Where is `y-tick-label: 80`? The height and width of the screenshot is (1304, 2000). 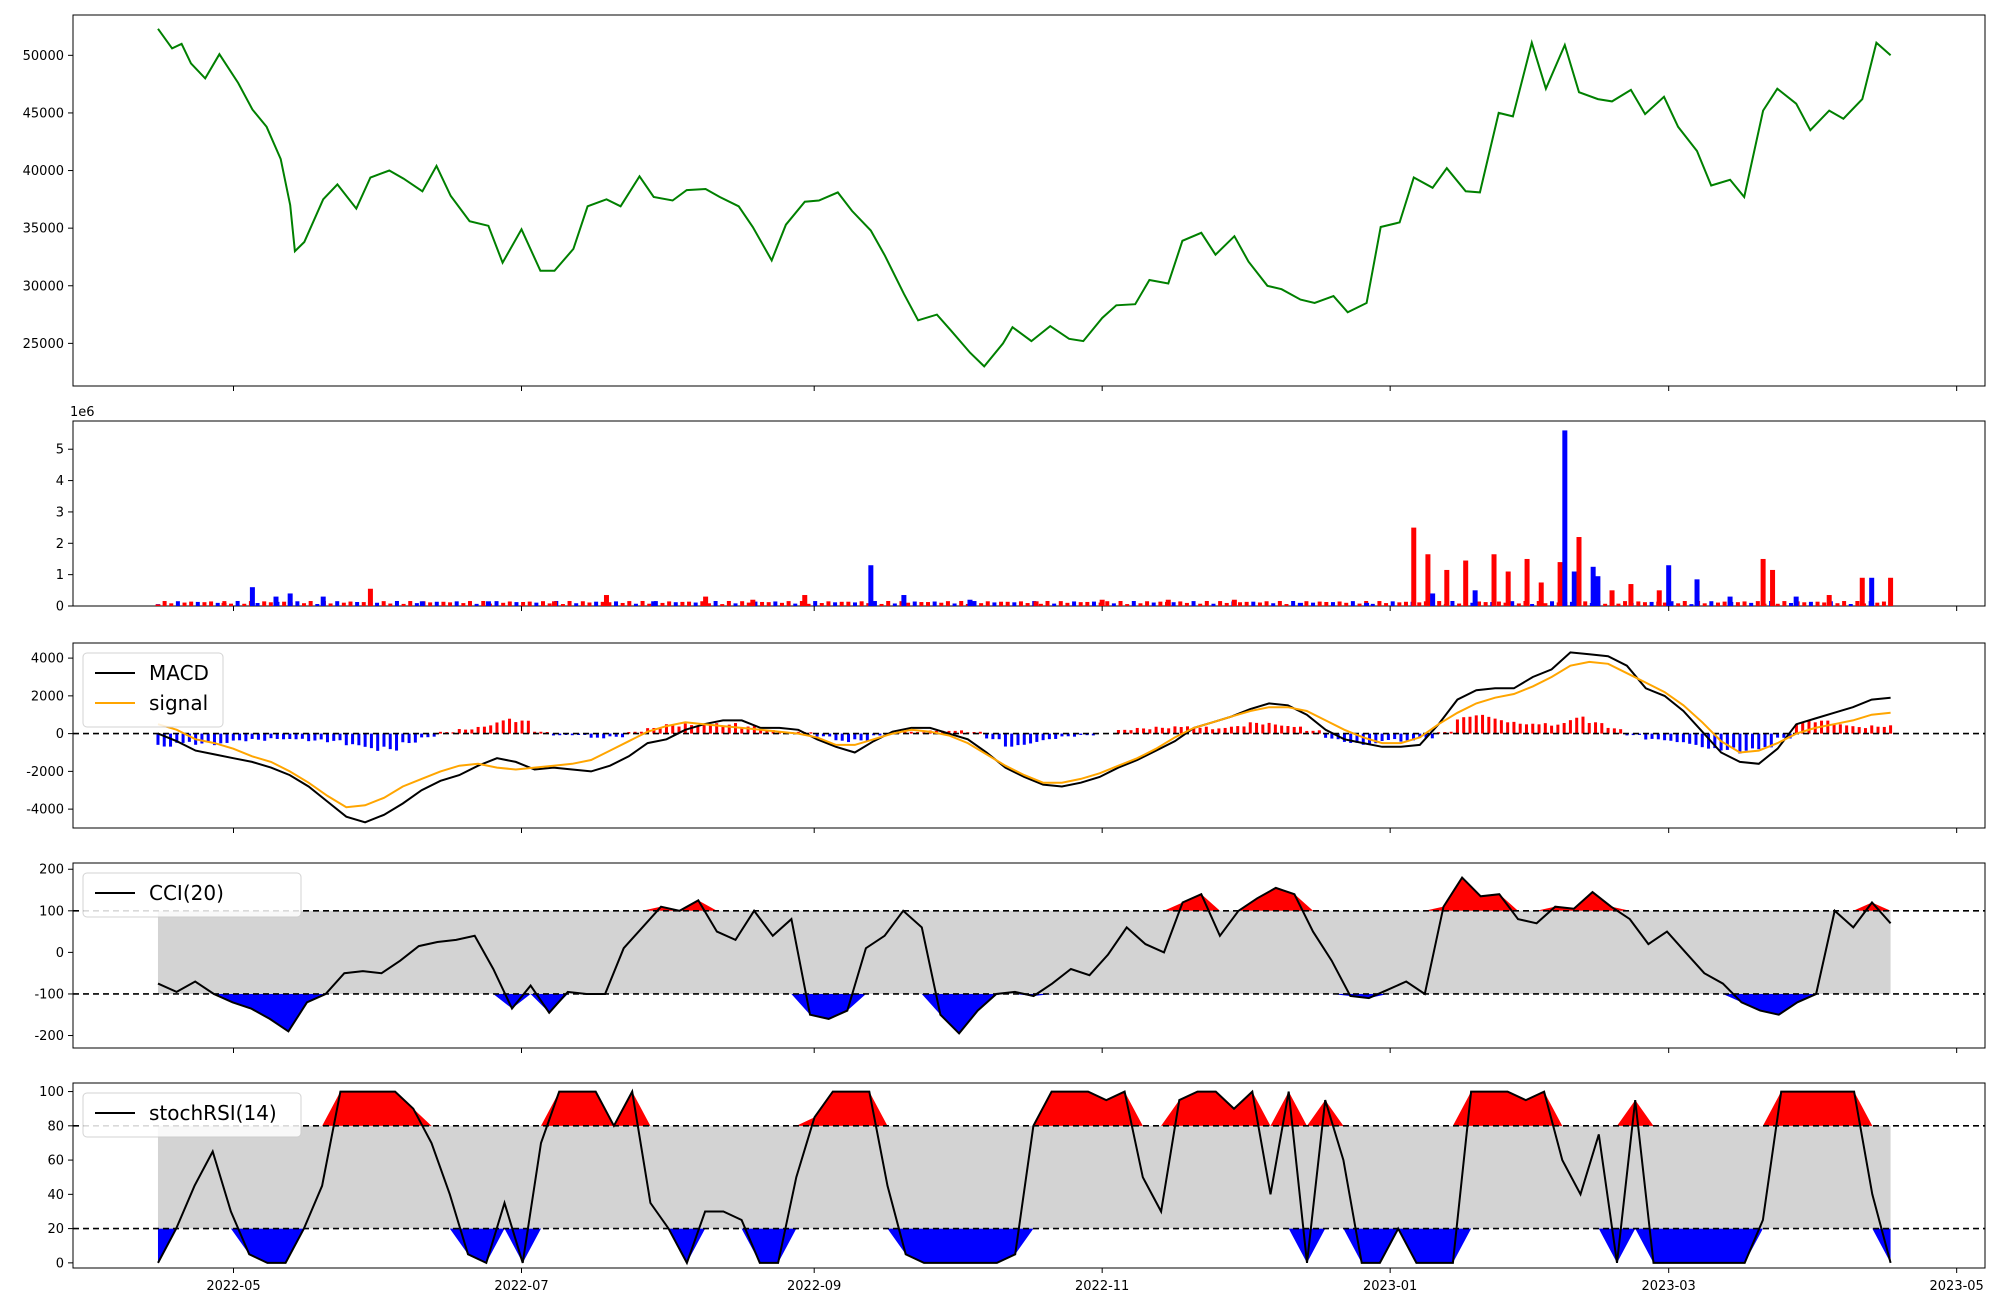
y-tick-label: 80 is located at coordinates (55, 1126).